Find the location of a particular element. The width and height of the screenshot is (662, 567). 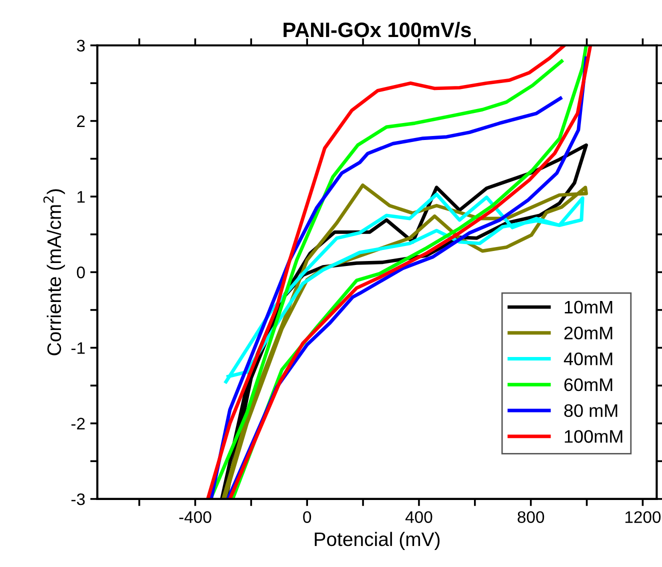

y-tick-label: -1 is located at coordinates (78, 348).